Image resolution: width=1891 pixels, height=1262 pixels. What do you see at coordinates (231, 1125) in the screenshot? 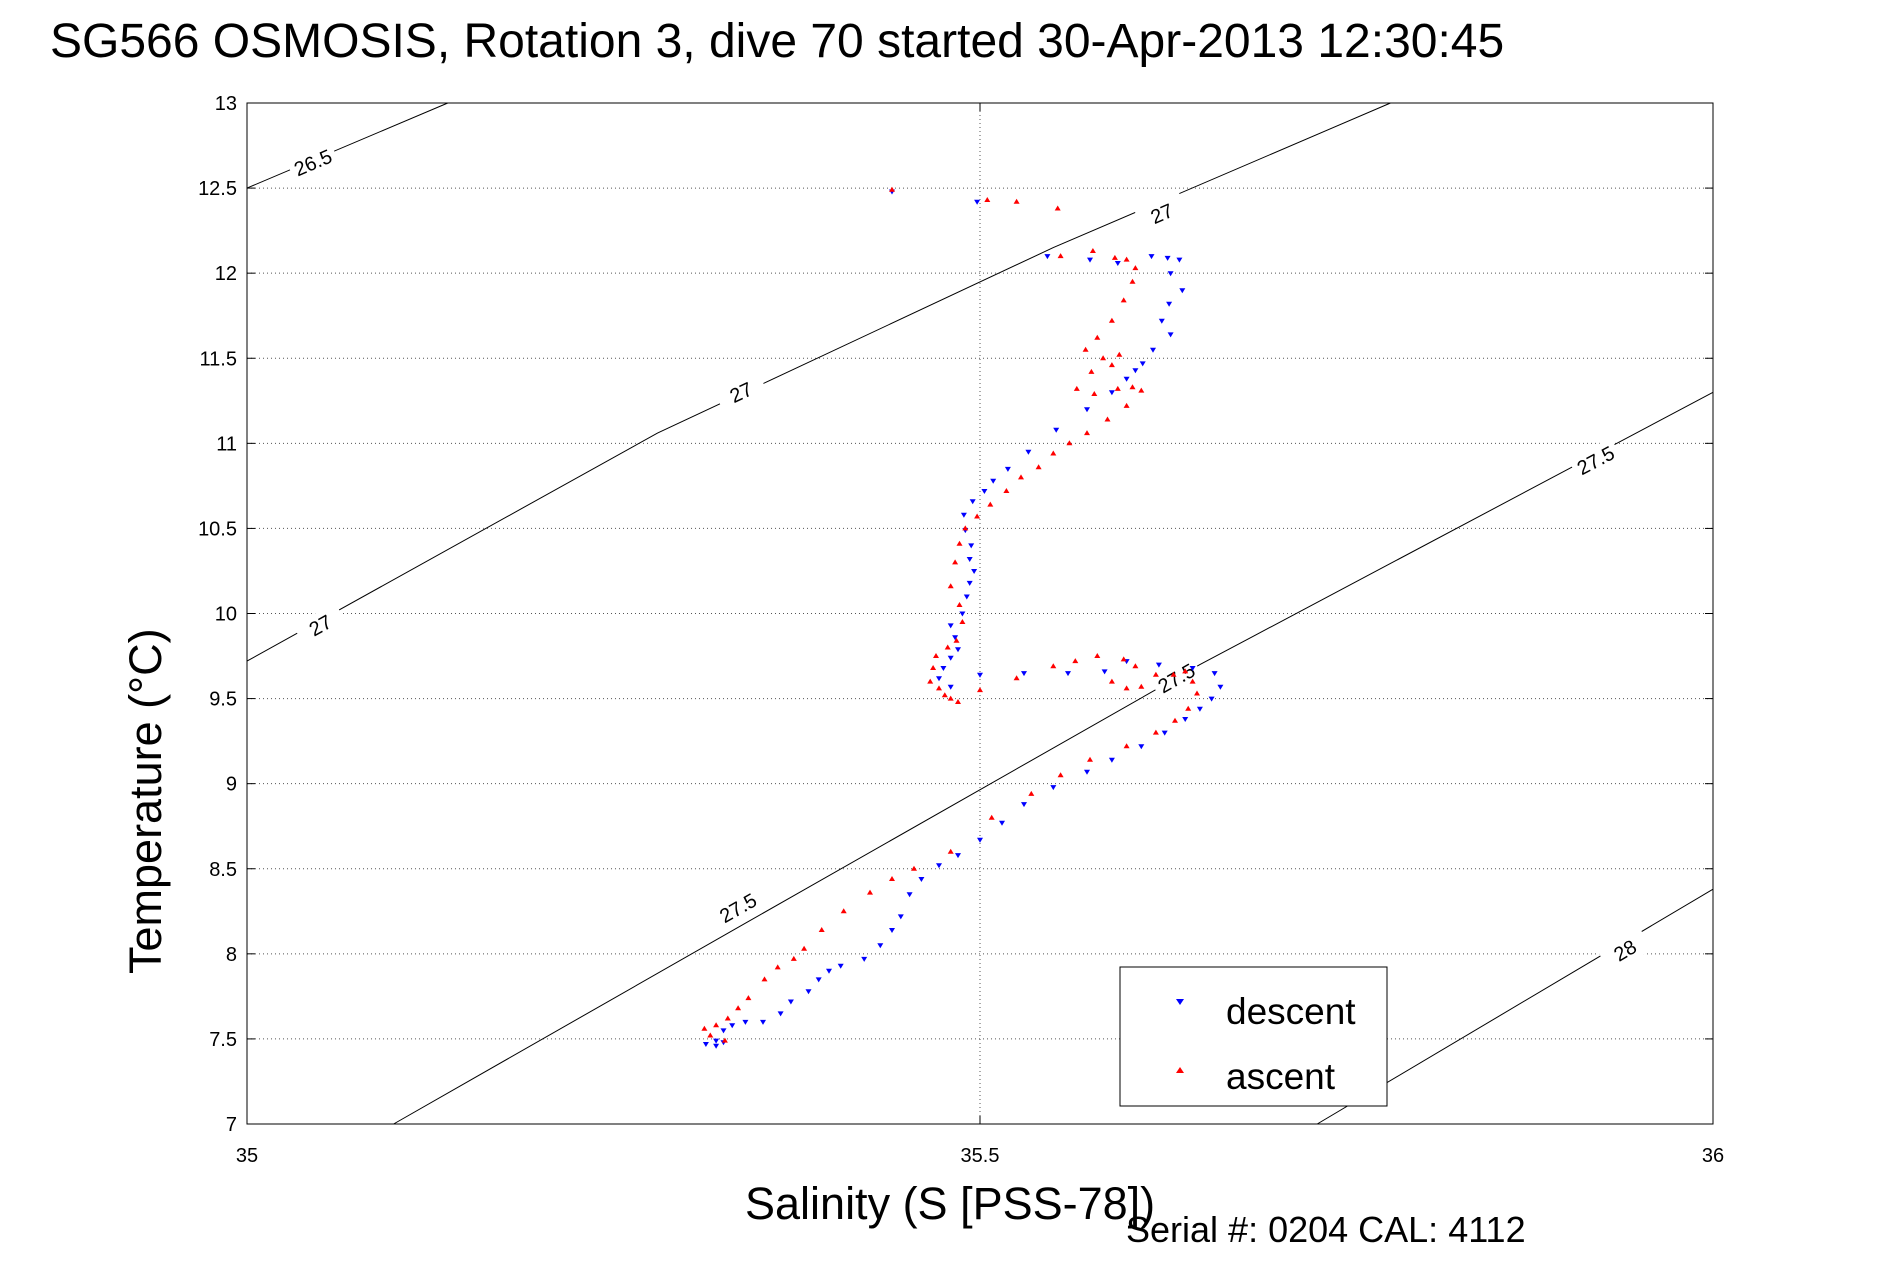
I see `y-tick-label: 7` at bounding box center [231, 1125].